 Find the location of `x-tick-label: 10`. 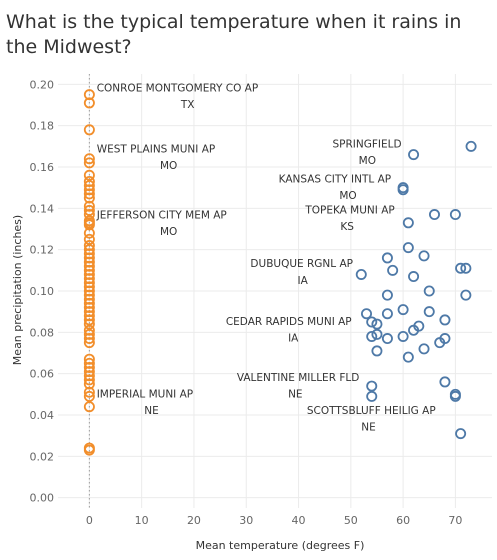

x-tick-label: 10 is located at coordinates (142, 520).